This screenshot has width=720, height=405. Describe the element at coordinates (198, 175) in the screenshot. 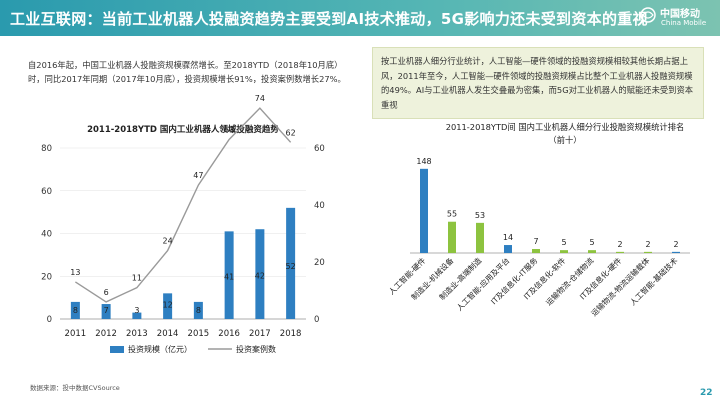

I see `chart1-line-label: 47` at that location.